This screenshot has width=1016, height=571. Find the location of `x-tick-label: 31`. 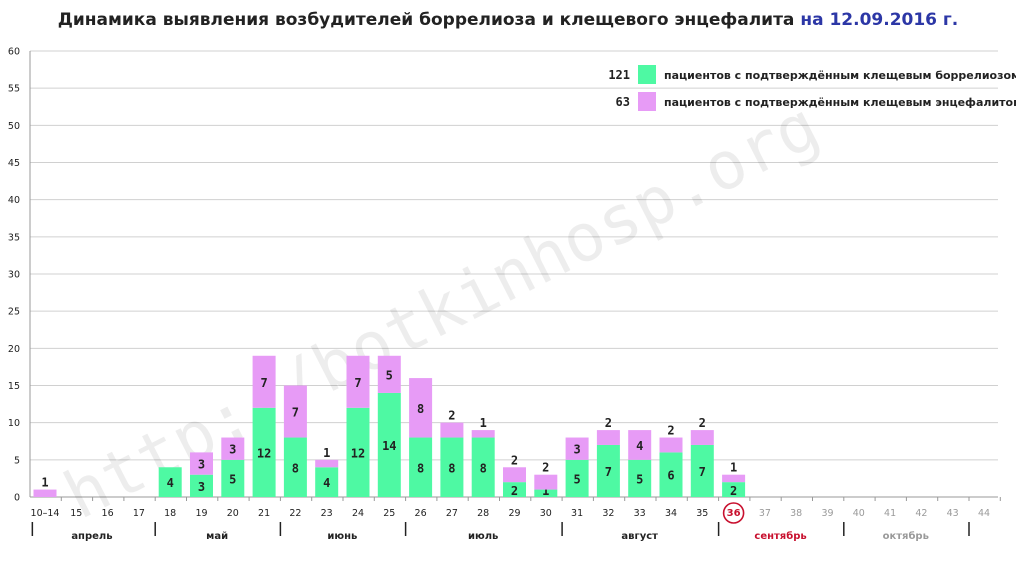

x-tick-label: 31 is located at coordinates (577, 513).